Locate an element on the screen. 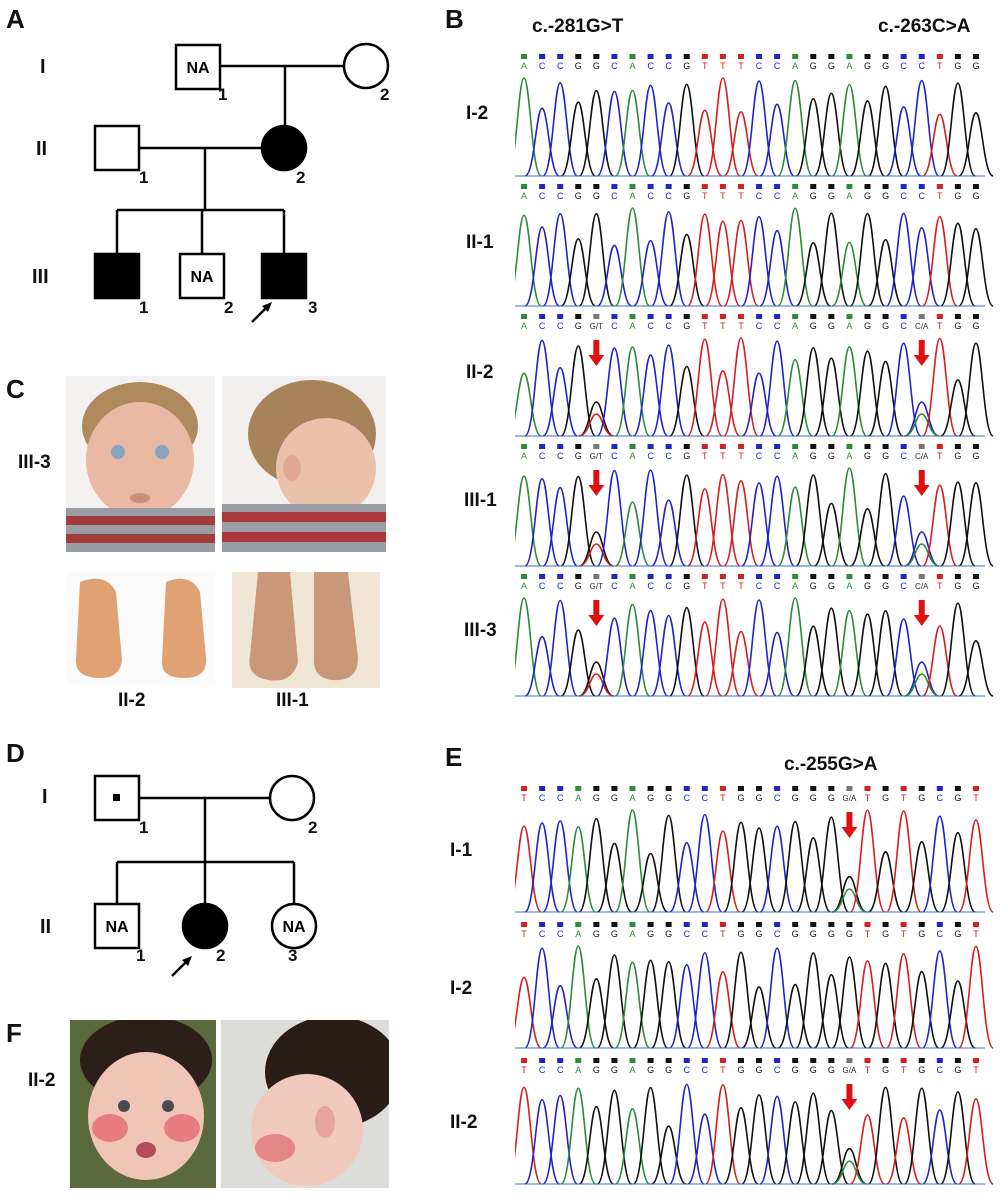  male-individual-d-ii1 is located at coordinates (117, 926).